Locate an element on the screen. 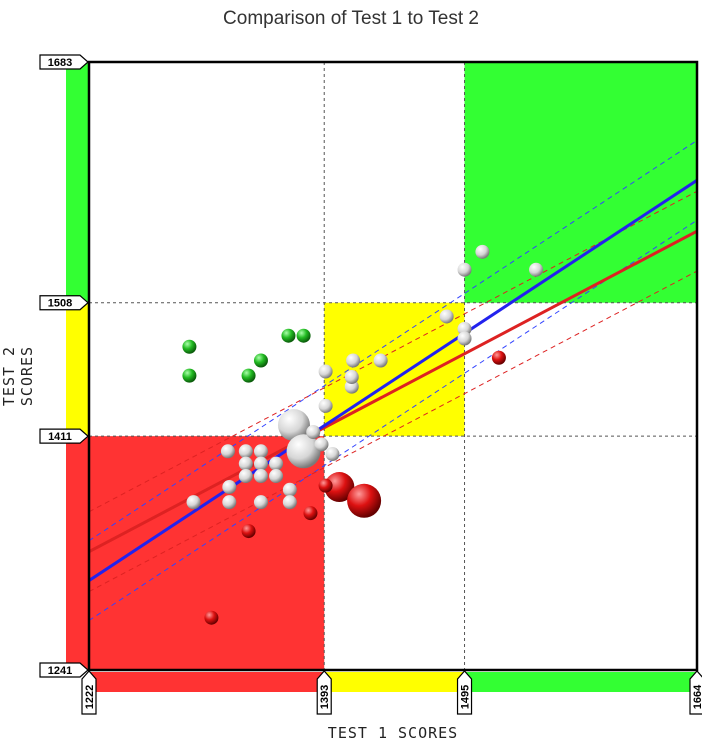 The image size is (702, 746). chart-title: Comparison of Test 1 to Test 2 is located at coordinates (351, 18).